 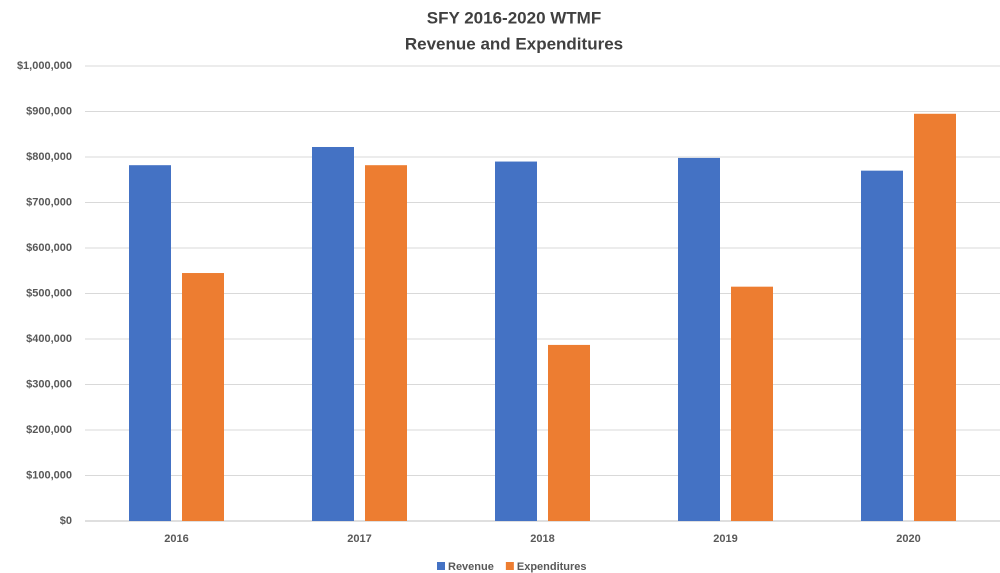 What do you see at coordinates (49, 202) in the screenshot?
I see `y-tick-label: $700,000` at bounding box center [49, 202].